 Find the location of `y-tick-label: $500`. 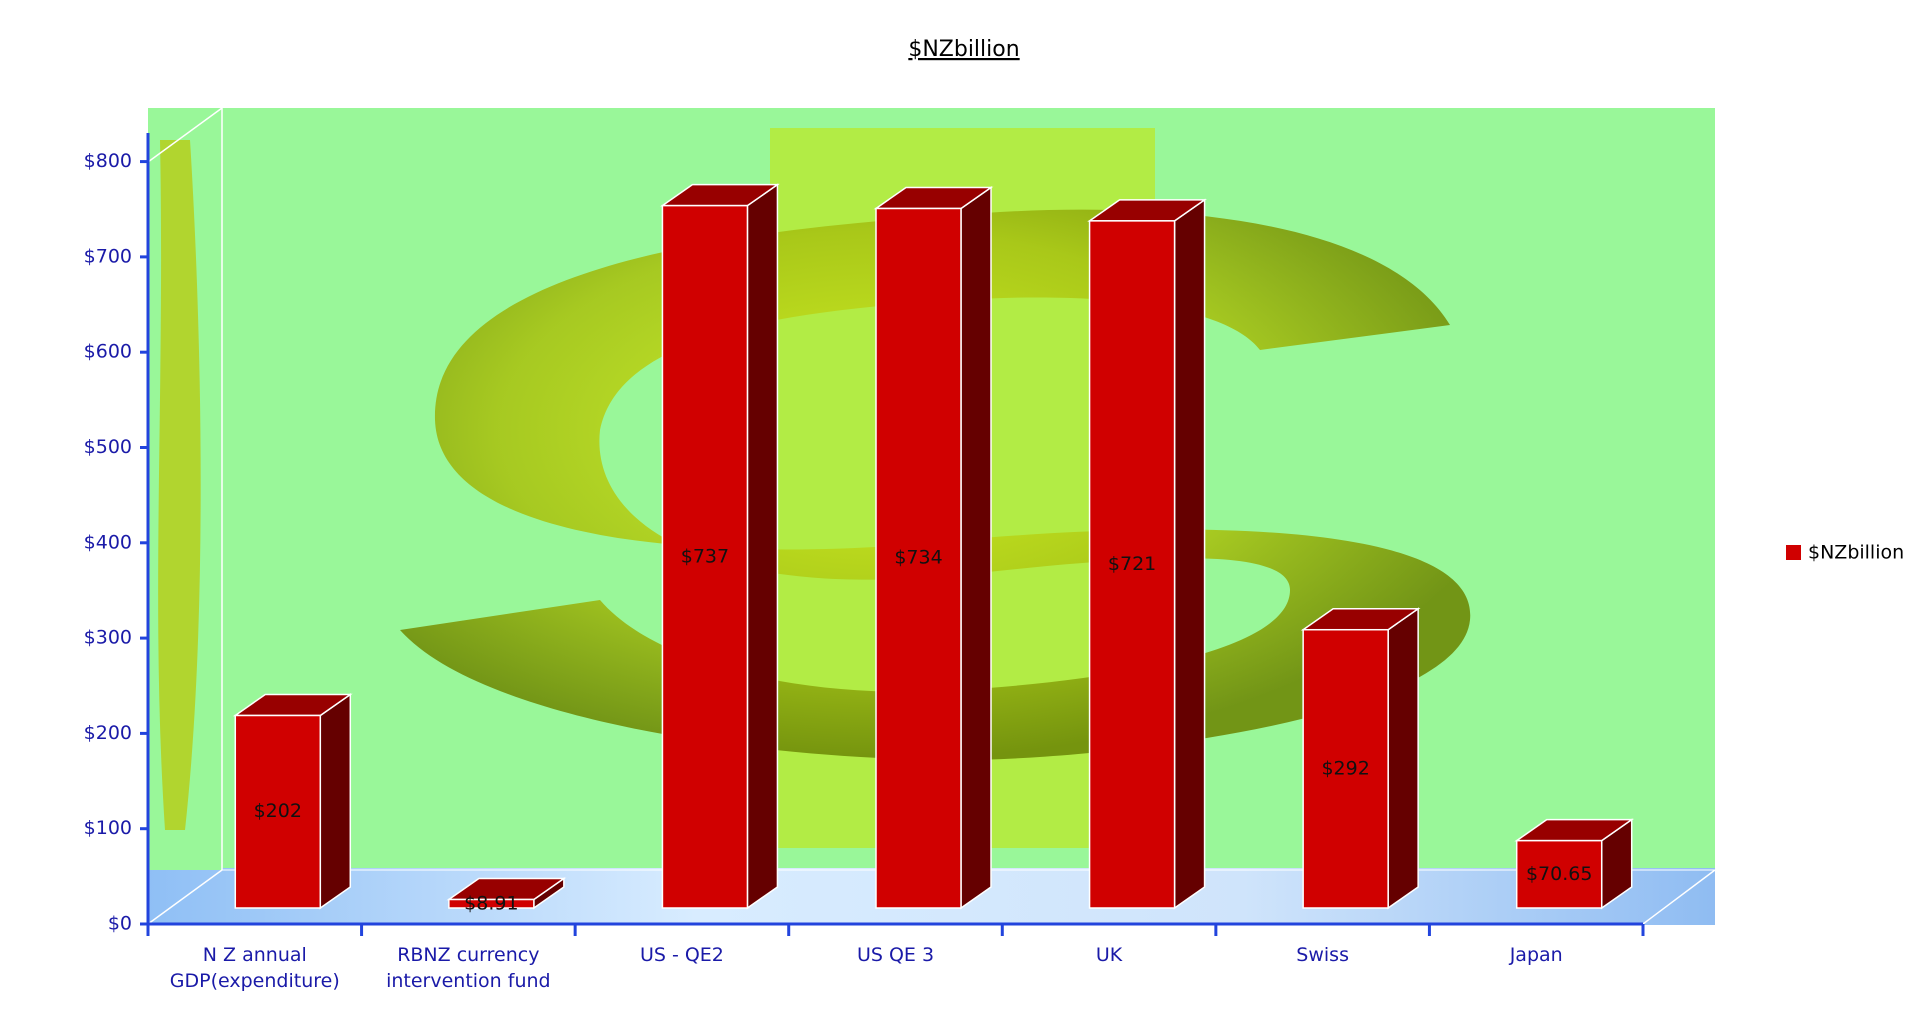

y-tick-label: $500 is located at coordinates (108, 447).